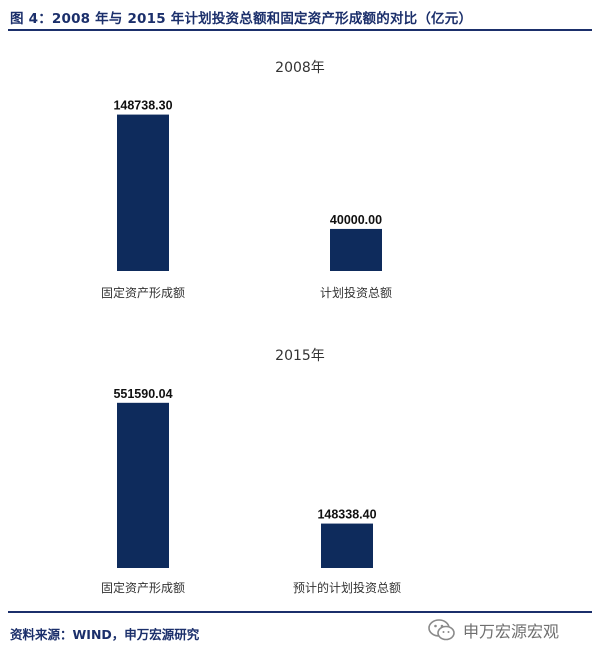 This screenshot has height=652, width=600. I want to click on chart-title: 2008年, so click(300, 68).